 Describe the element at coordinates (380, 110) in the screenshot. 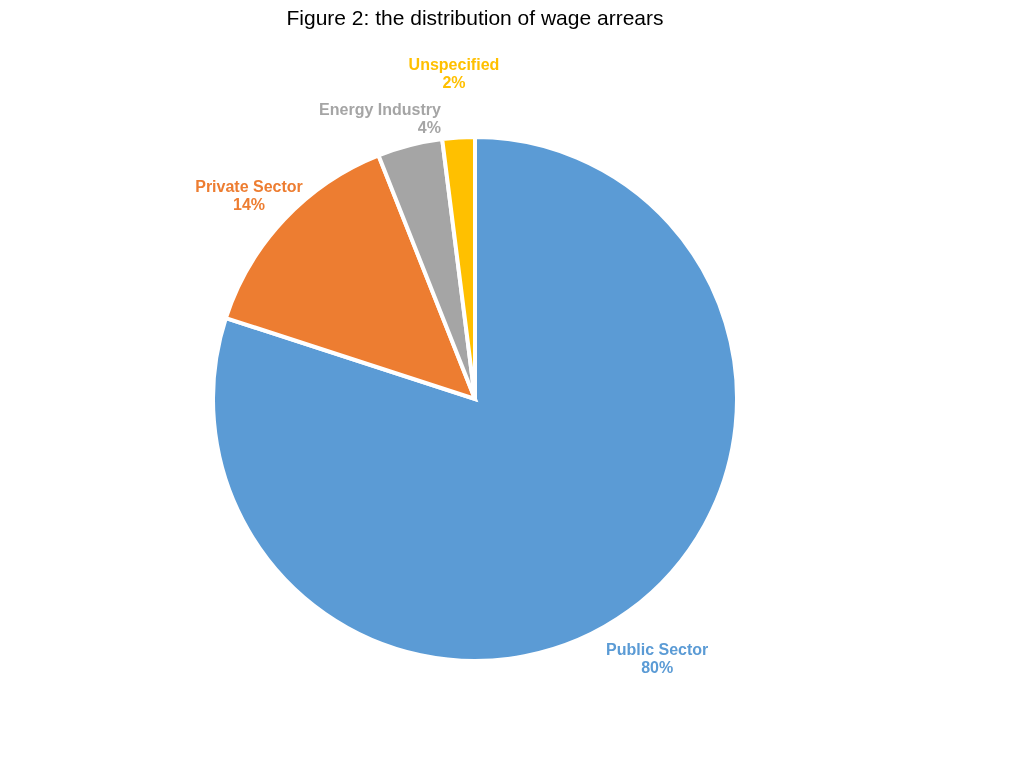

I see `slice-label: Energy Industry` at that location.